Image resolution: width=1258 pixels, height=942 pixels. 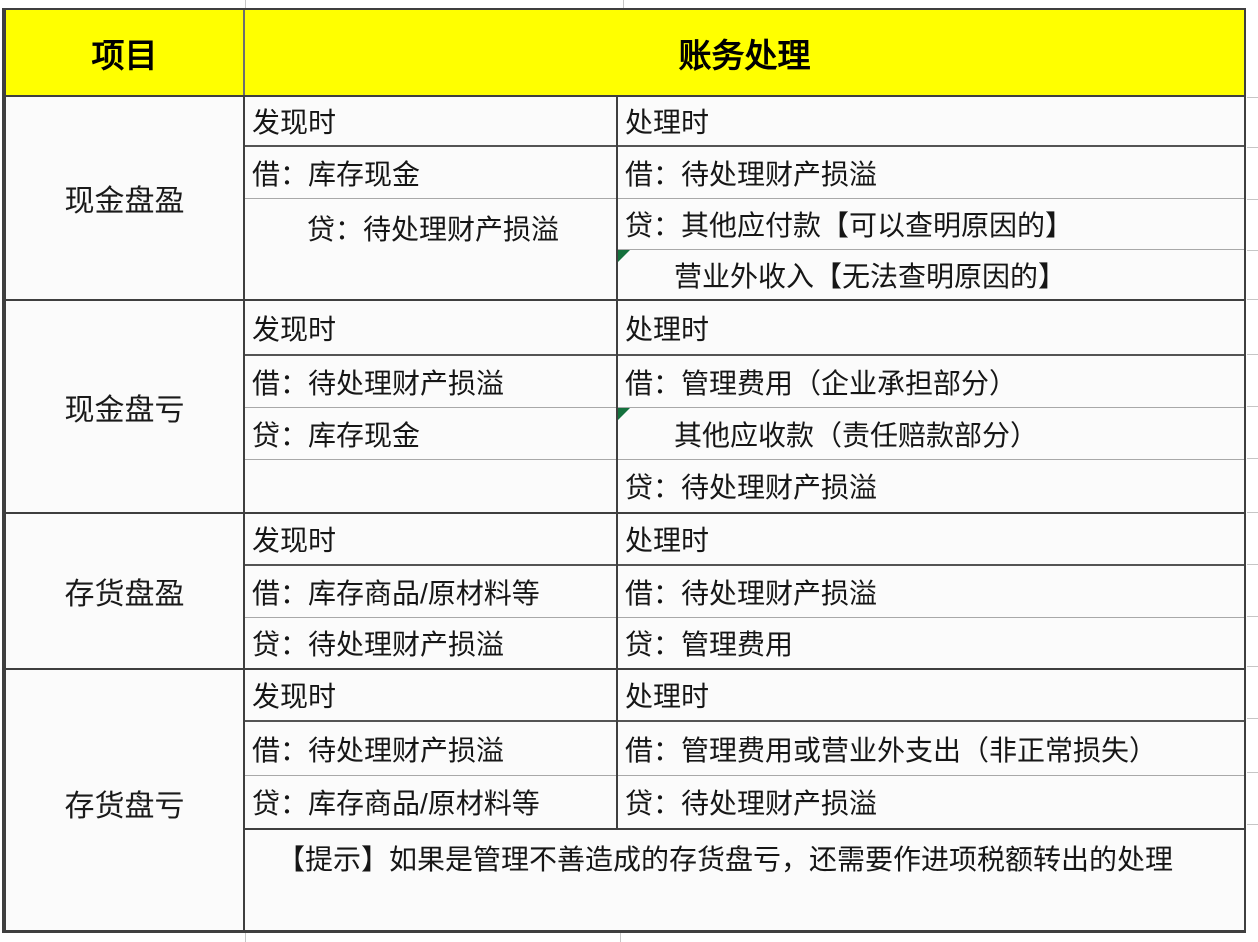 I want to click on entry-cell: 贷：库存商品/原材料等, so click(x=430, y=802).